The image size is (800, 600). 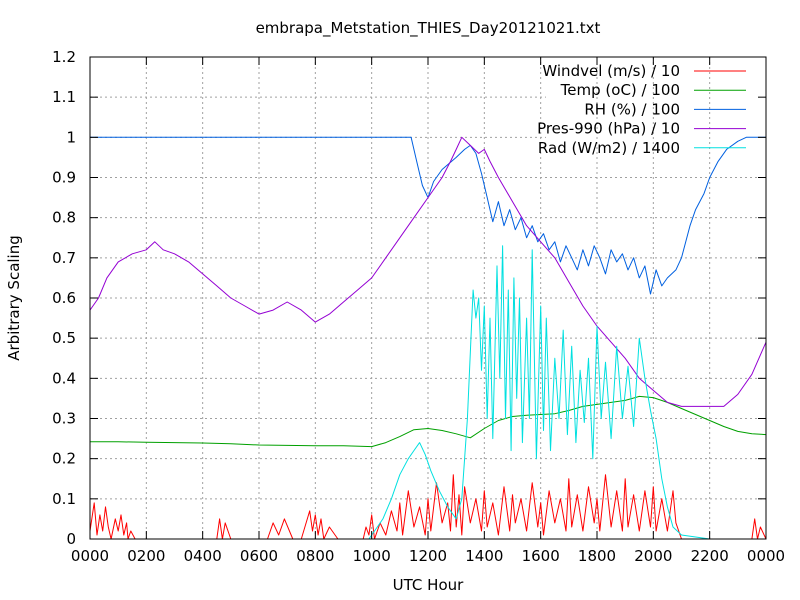 I want to click on chart-title: embrapa_Metstation_THIES_Day20121021.txt, so click(x=428, y=28).